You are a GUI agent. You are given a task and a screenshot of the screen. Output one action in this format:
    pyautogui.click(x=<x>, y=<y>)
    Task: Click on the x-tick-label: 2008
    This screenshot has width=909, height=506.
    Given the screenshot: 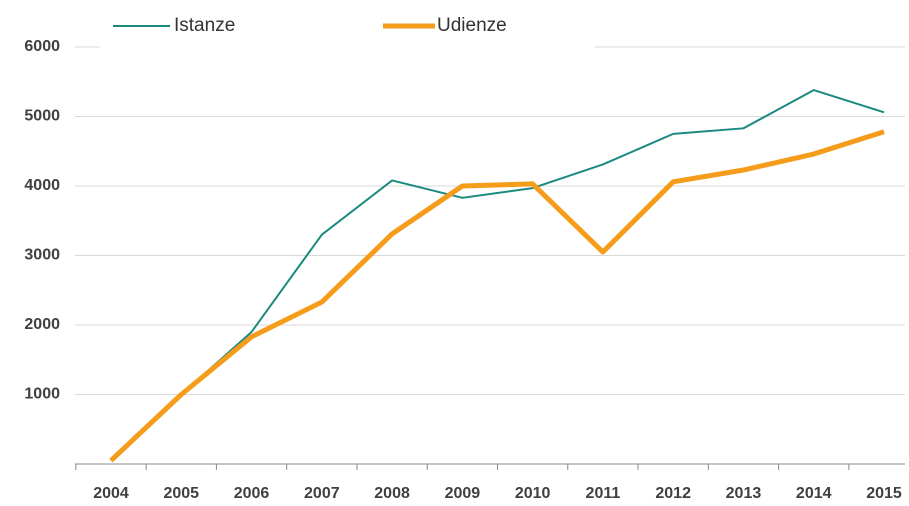 What is the action you would take?
    pyautogui.click(x=392, y=493)
    